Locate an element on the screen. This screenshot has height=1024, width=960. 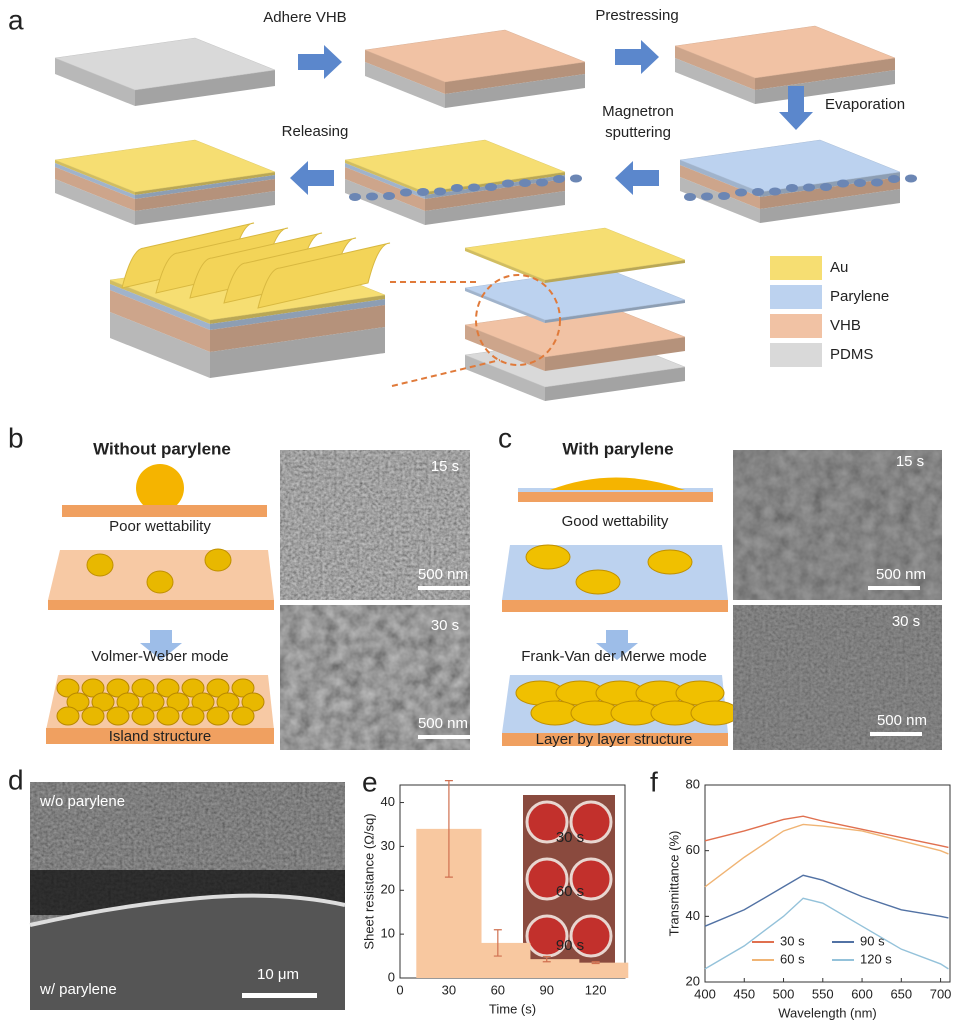
panel-label: f is located at coordinates (654, 781).